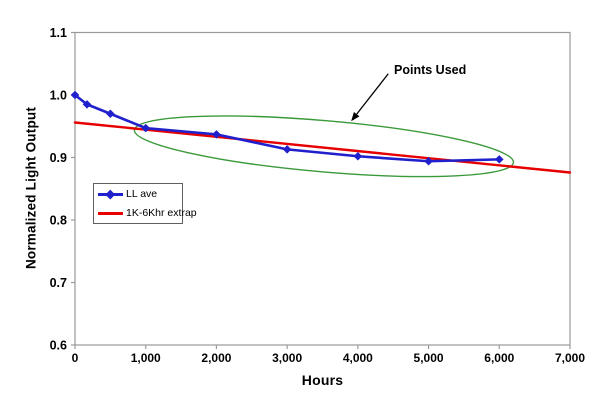 The width and height of the screenshot is (600, 413). I want to click on y-tick-label: 0.6, so click(58, 346).